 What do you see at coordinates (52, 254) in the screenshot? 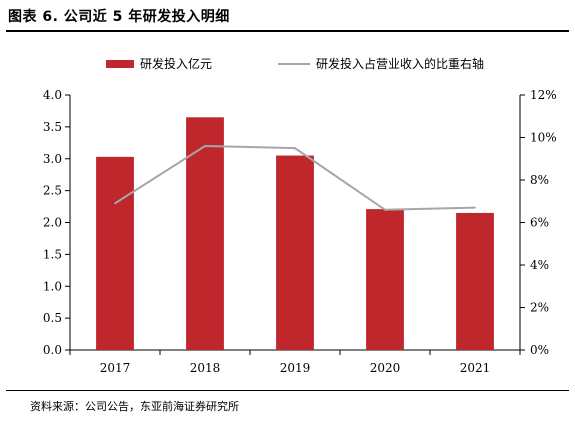
I see `y-left-tick-label: 1.5` at bounding box center [52, 254].